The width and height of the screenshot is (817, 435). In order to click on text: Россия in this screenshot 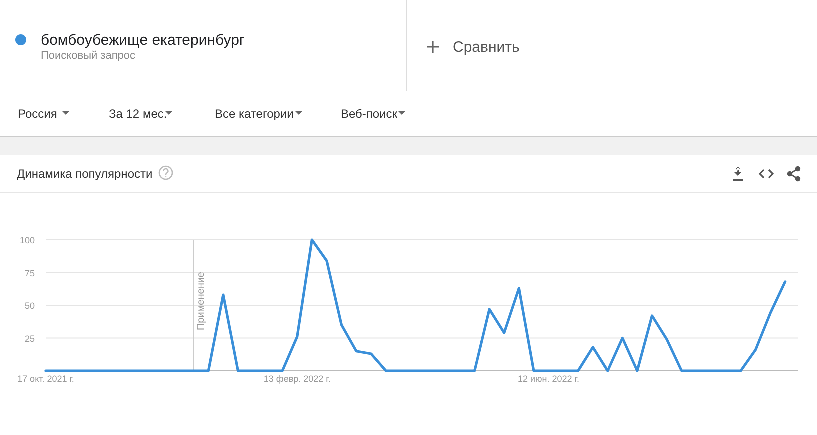, I will do `click(38, 114)`.